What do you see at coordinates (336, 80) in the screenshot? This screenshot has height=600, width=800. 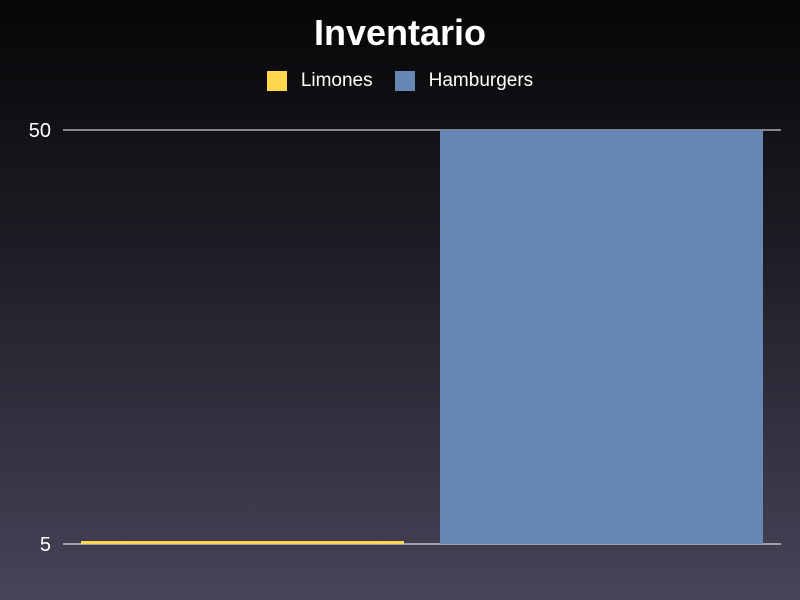 I see `legend-label-limones: Limones` at bounding box center [336, 80].